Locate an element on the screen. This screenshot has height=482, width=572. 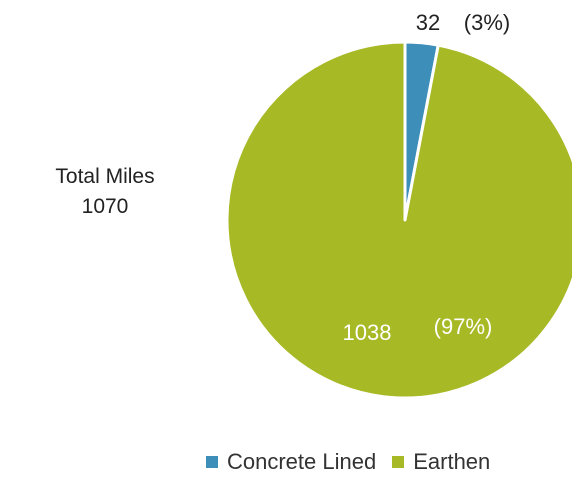
slice-value-label: 32 is located at coordinates (428, 22).